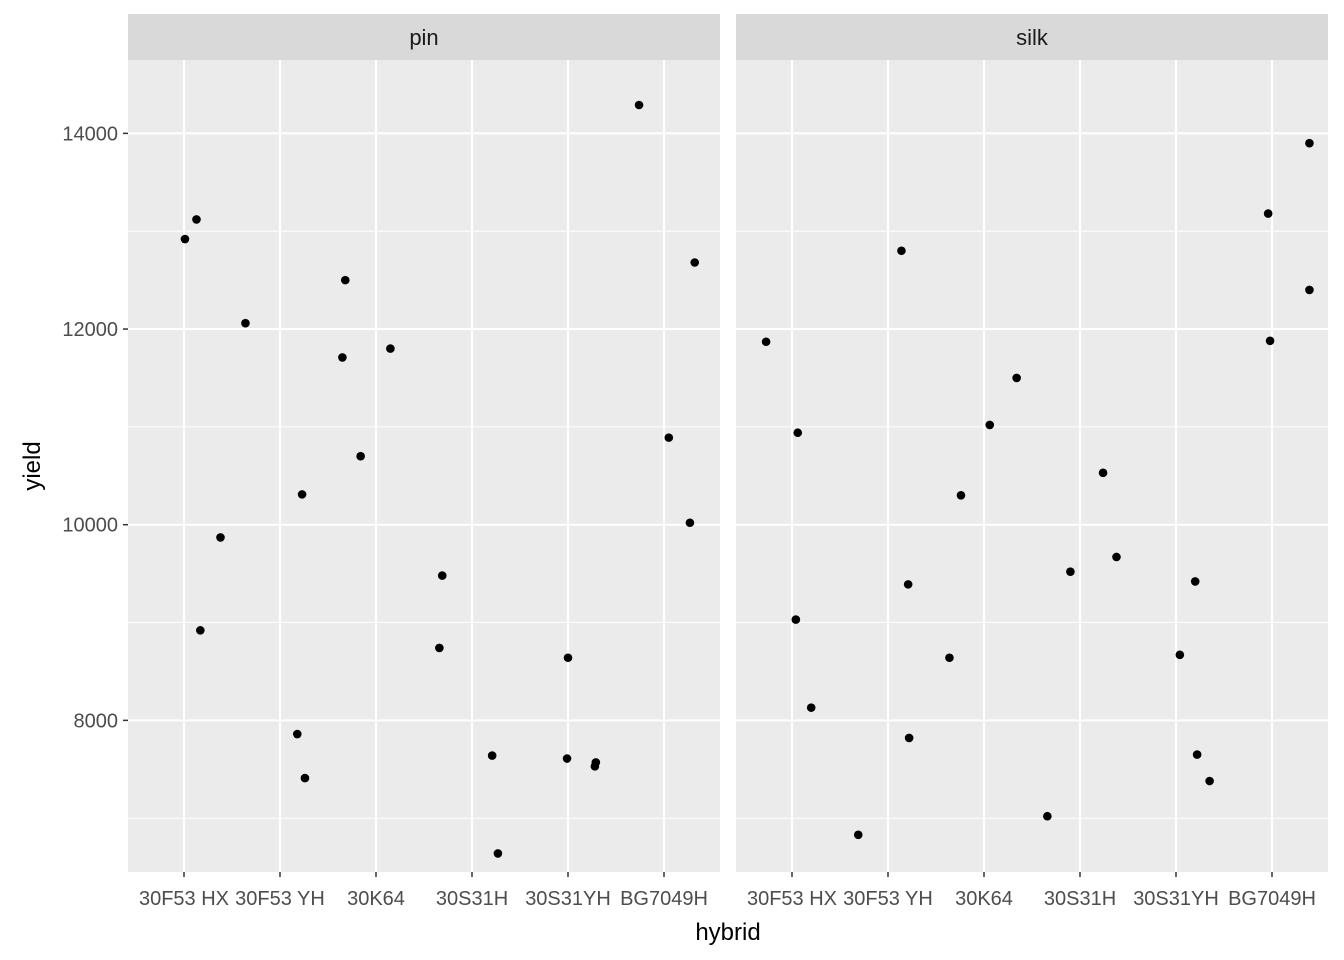 The image size is (1344, 960). Describe the element at coordinates (727, 932) in the screenshot. I see `x-axis-title: hybrid` at that location.